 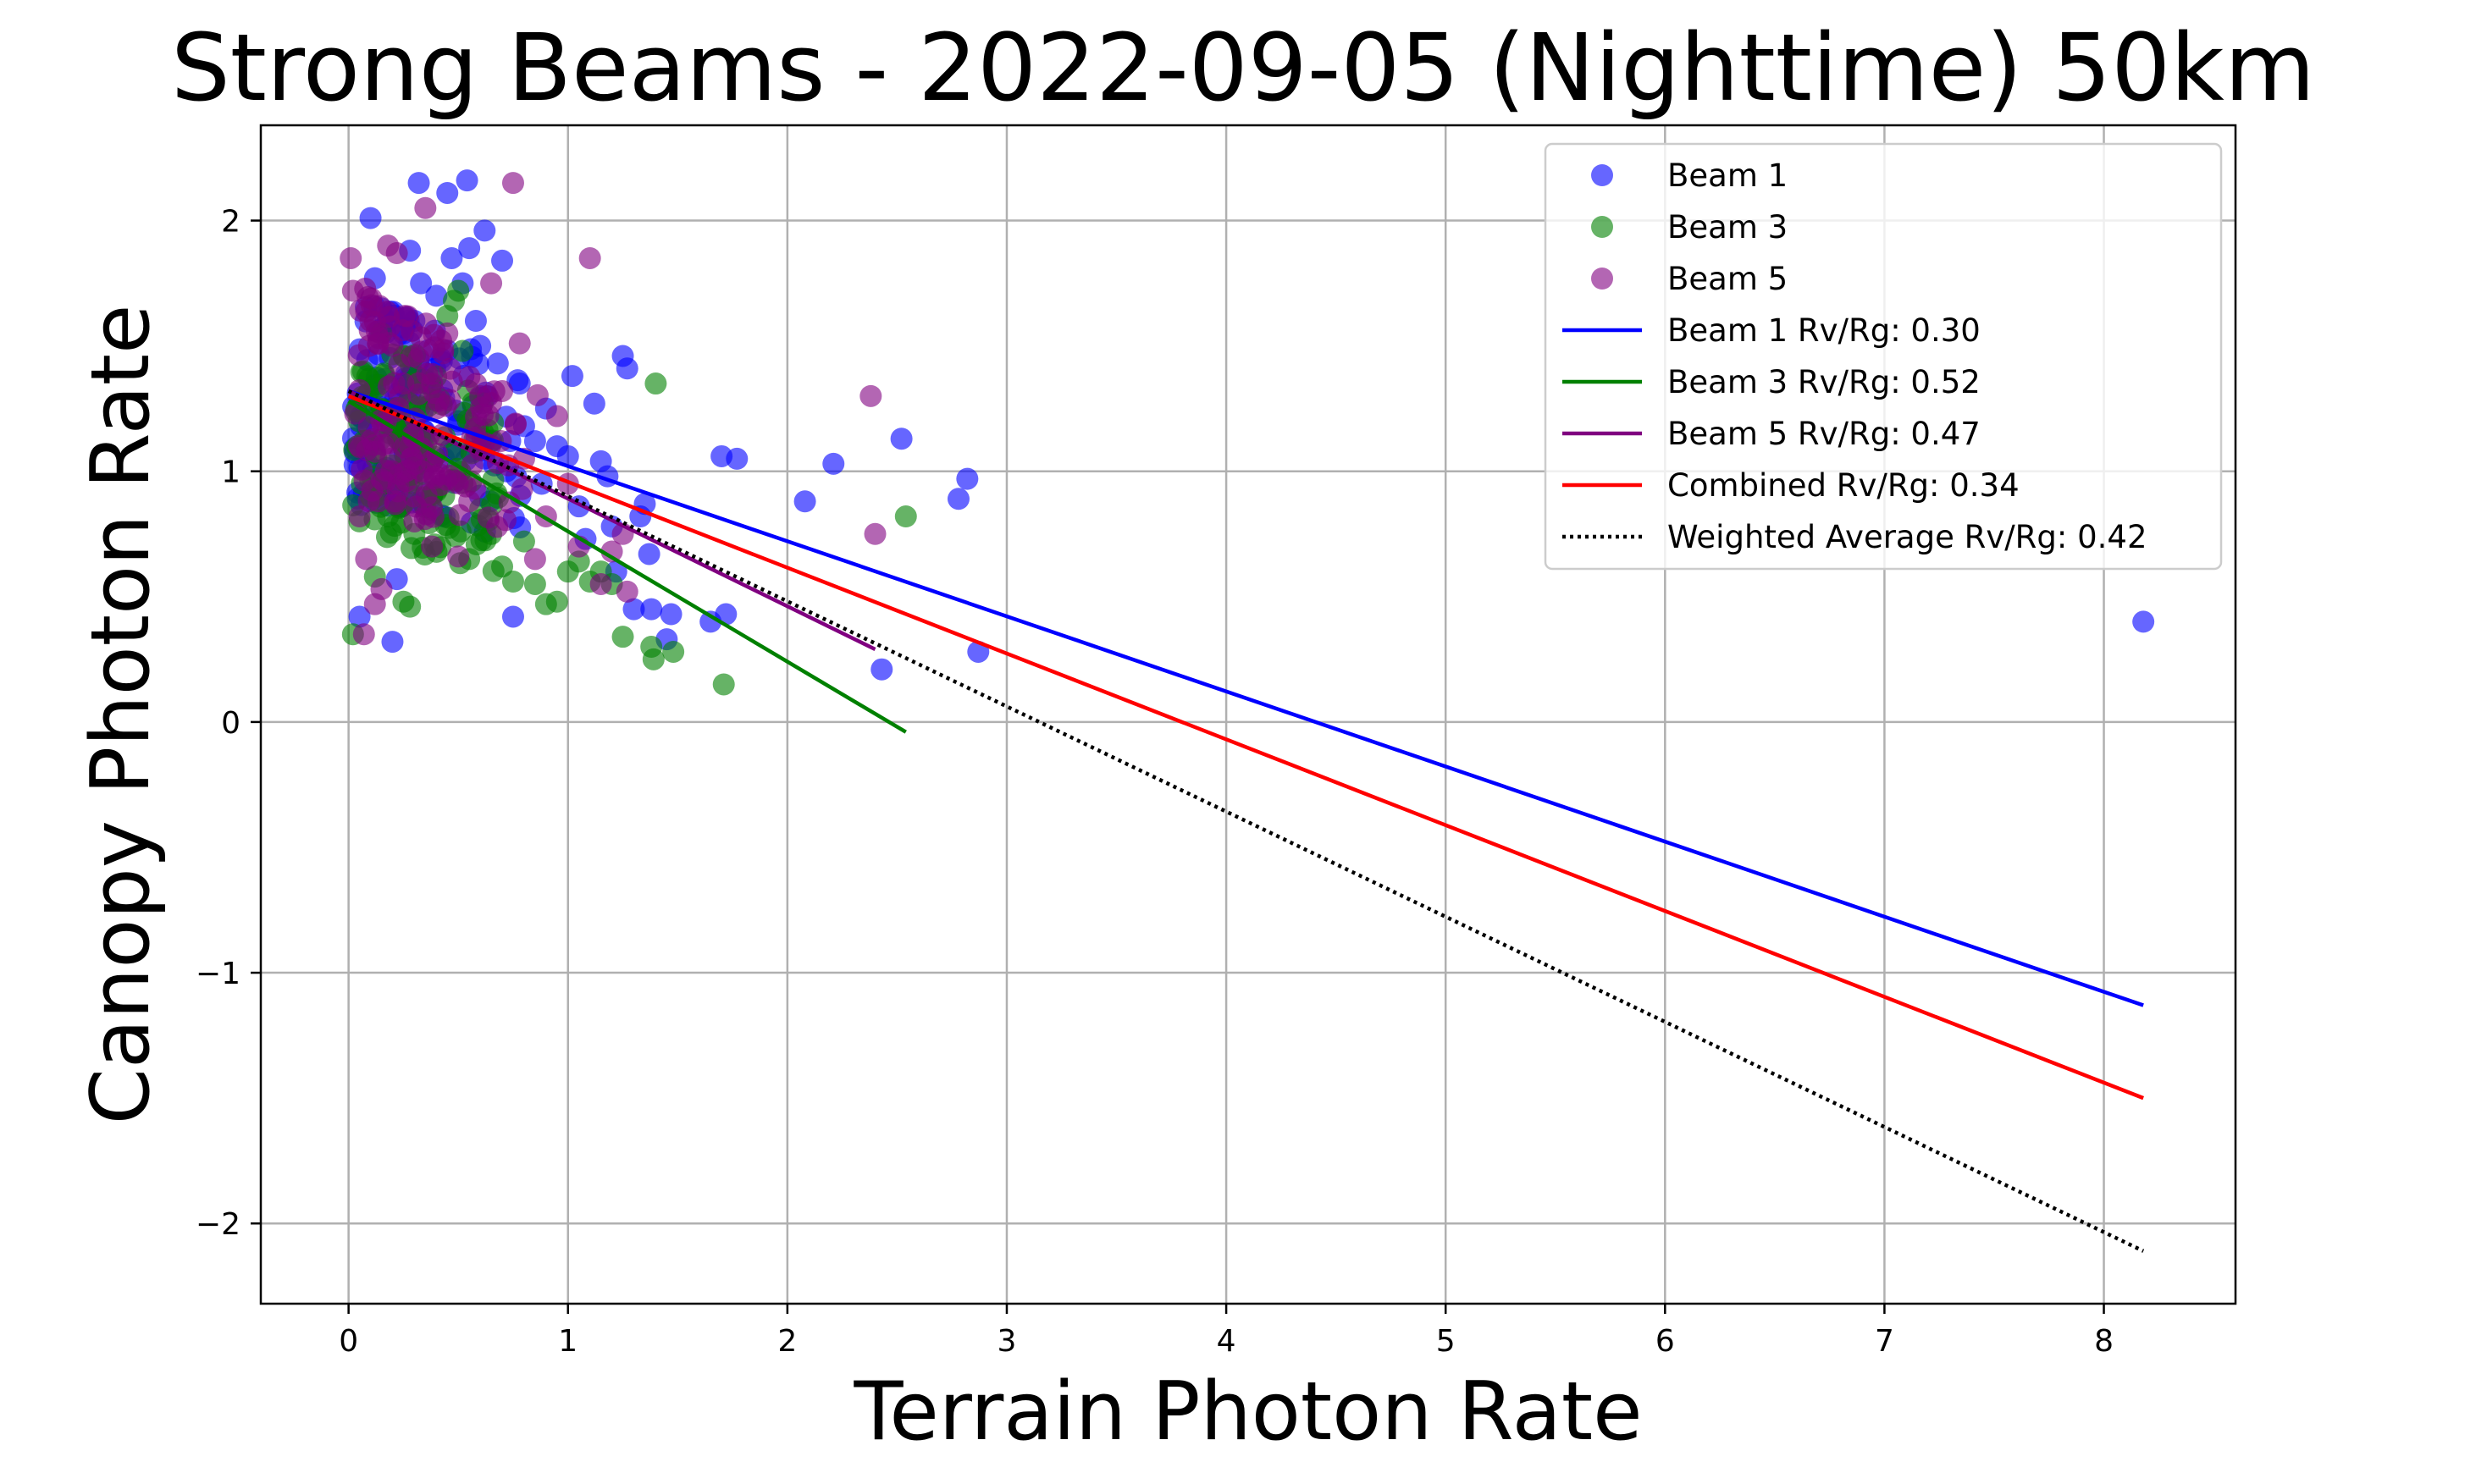 What do you see at coordinates (1824, 330) in the screenshot?
I see `legend-label: Beam 1 Rv/Rg: 0.30` at bounding box center [1824, 330].